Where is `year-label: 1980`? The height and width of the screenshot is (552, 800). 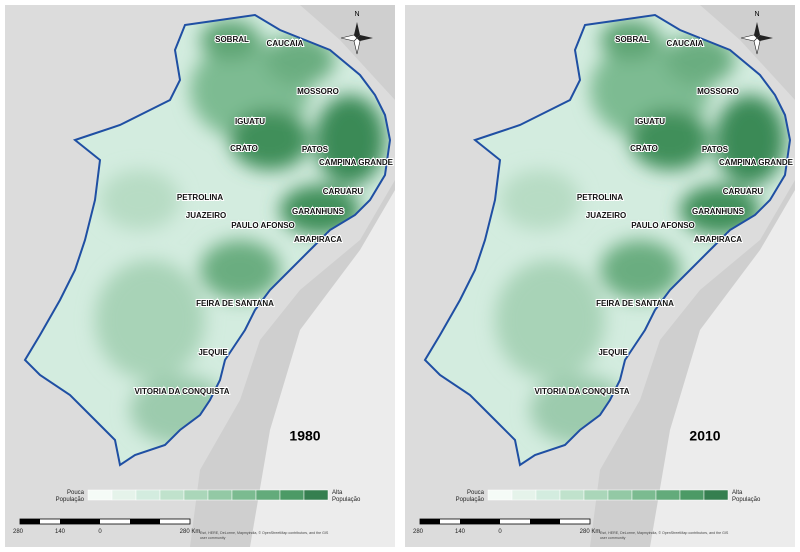 year-label: 1980 is located at coordinates (304, 436).